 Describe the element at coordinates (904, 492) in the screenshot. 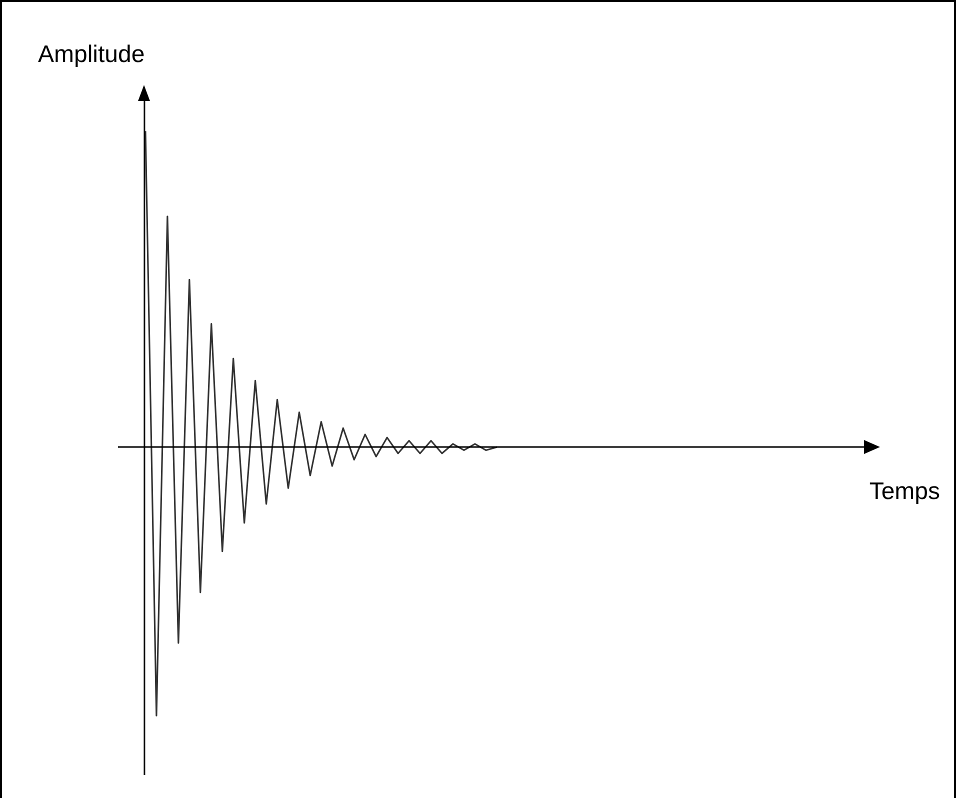

I see `text: Temps` at that location.